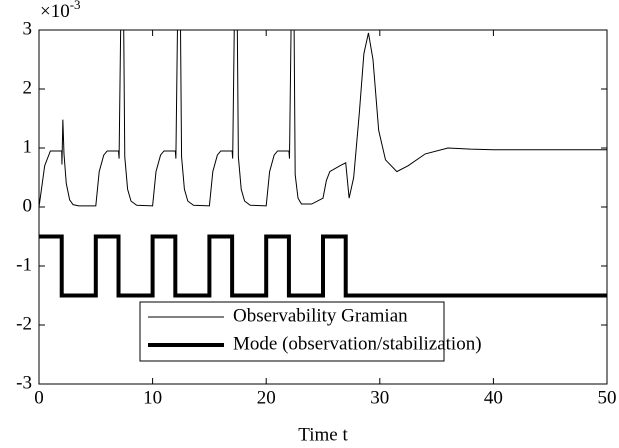  What do you see at coordinates (152, 397) in the screenshot?
I see `x-tick-label: 10` at bounding box center [152, 397].